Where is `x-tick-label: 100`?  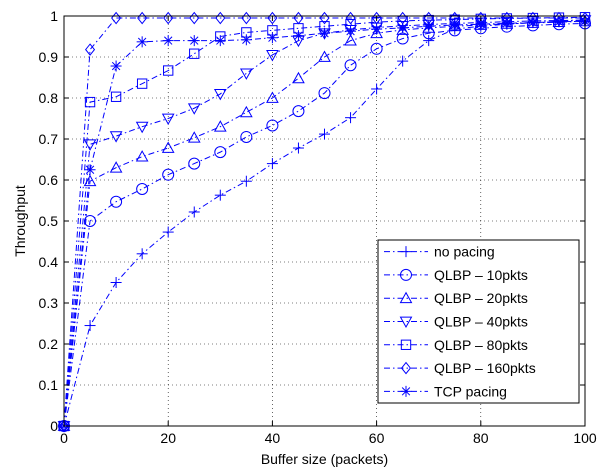
x-tick-label: 100 is located at coordinates (585, 438).